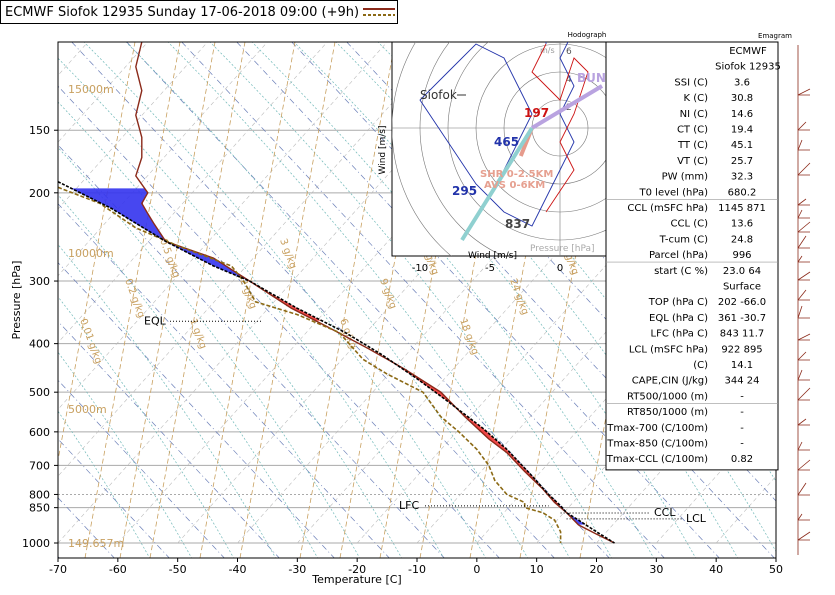 The image size is (835, 595). What do you see at coordinates (39, 432) in the screenshot?
I see `y-tick-label: 600` at bounding box center [39, 432].